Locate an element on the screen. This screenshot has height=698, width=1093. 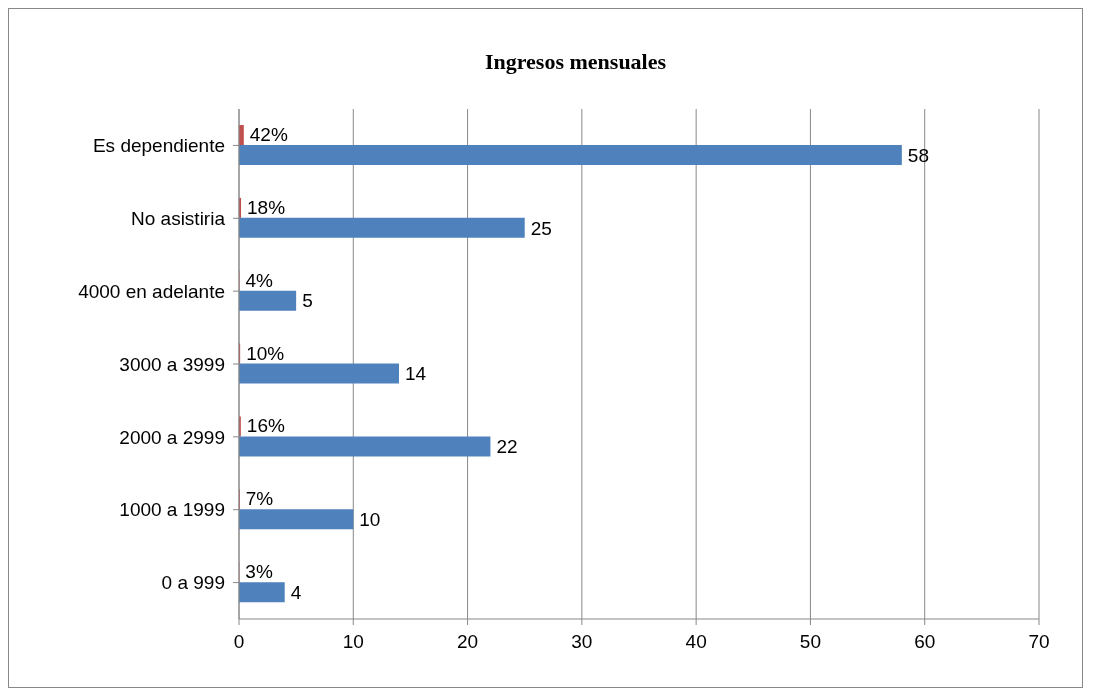
data-label: 16% is located at coordinates (265, 426).